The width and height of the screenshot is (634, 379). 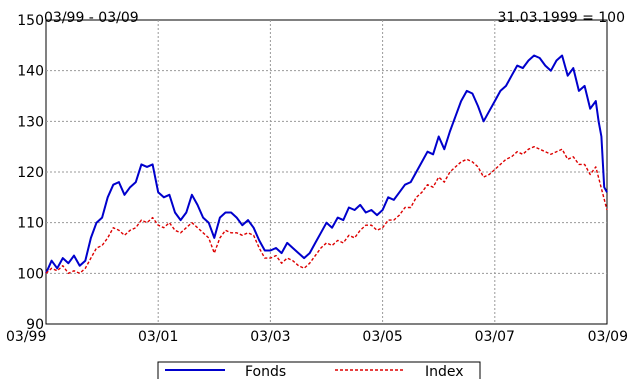 I want to click on legend: Fonds Index, so click(x=319, y=370).